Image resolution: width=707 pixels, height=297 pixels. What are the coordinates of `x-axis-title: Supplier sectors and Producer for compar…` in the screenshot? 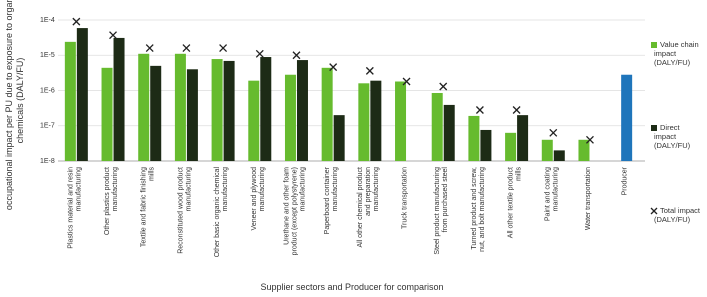 It's located at (351, 287).